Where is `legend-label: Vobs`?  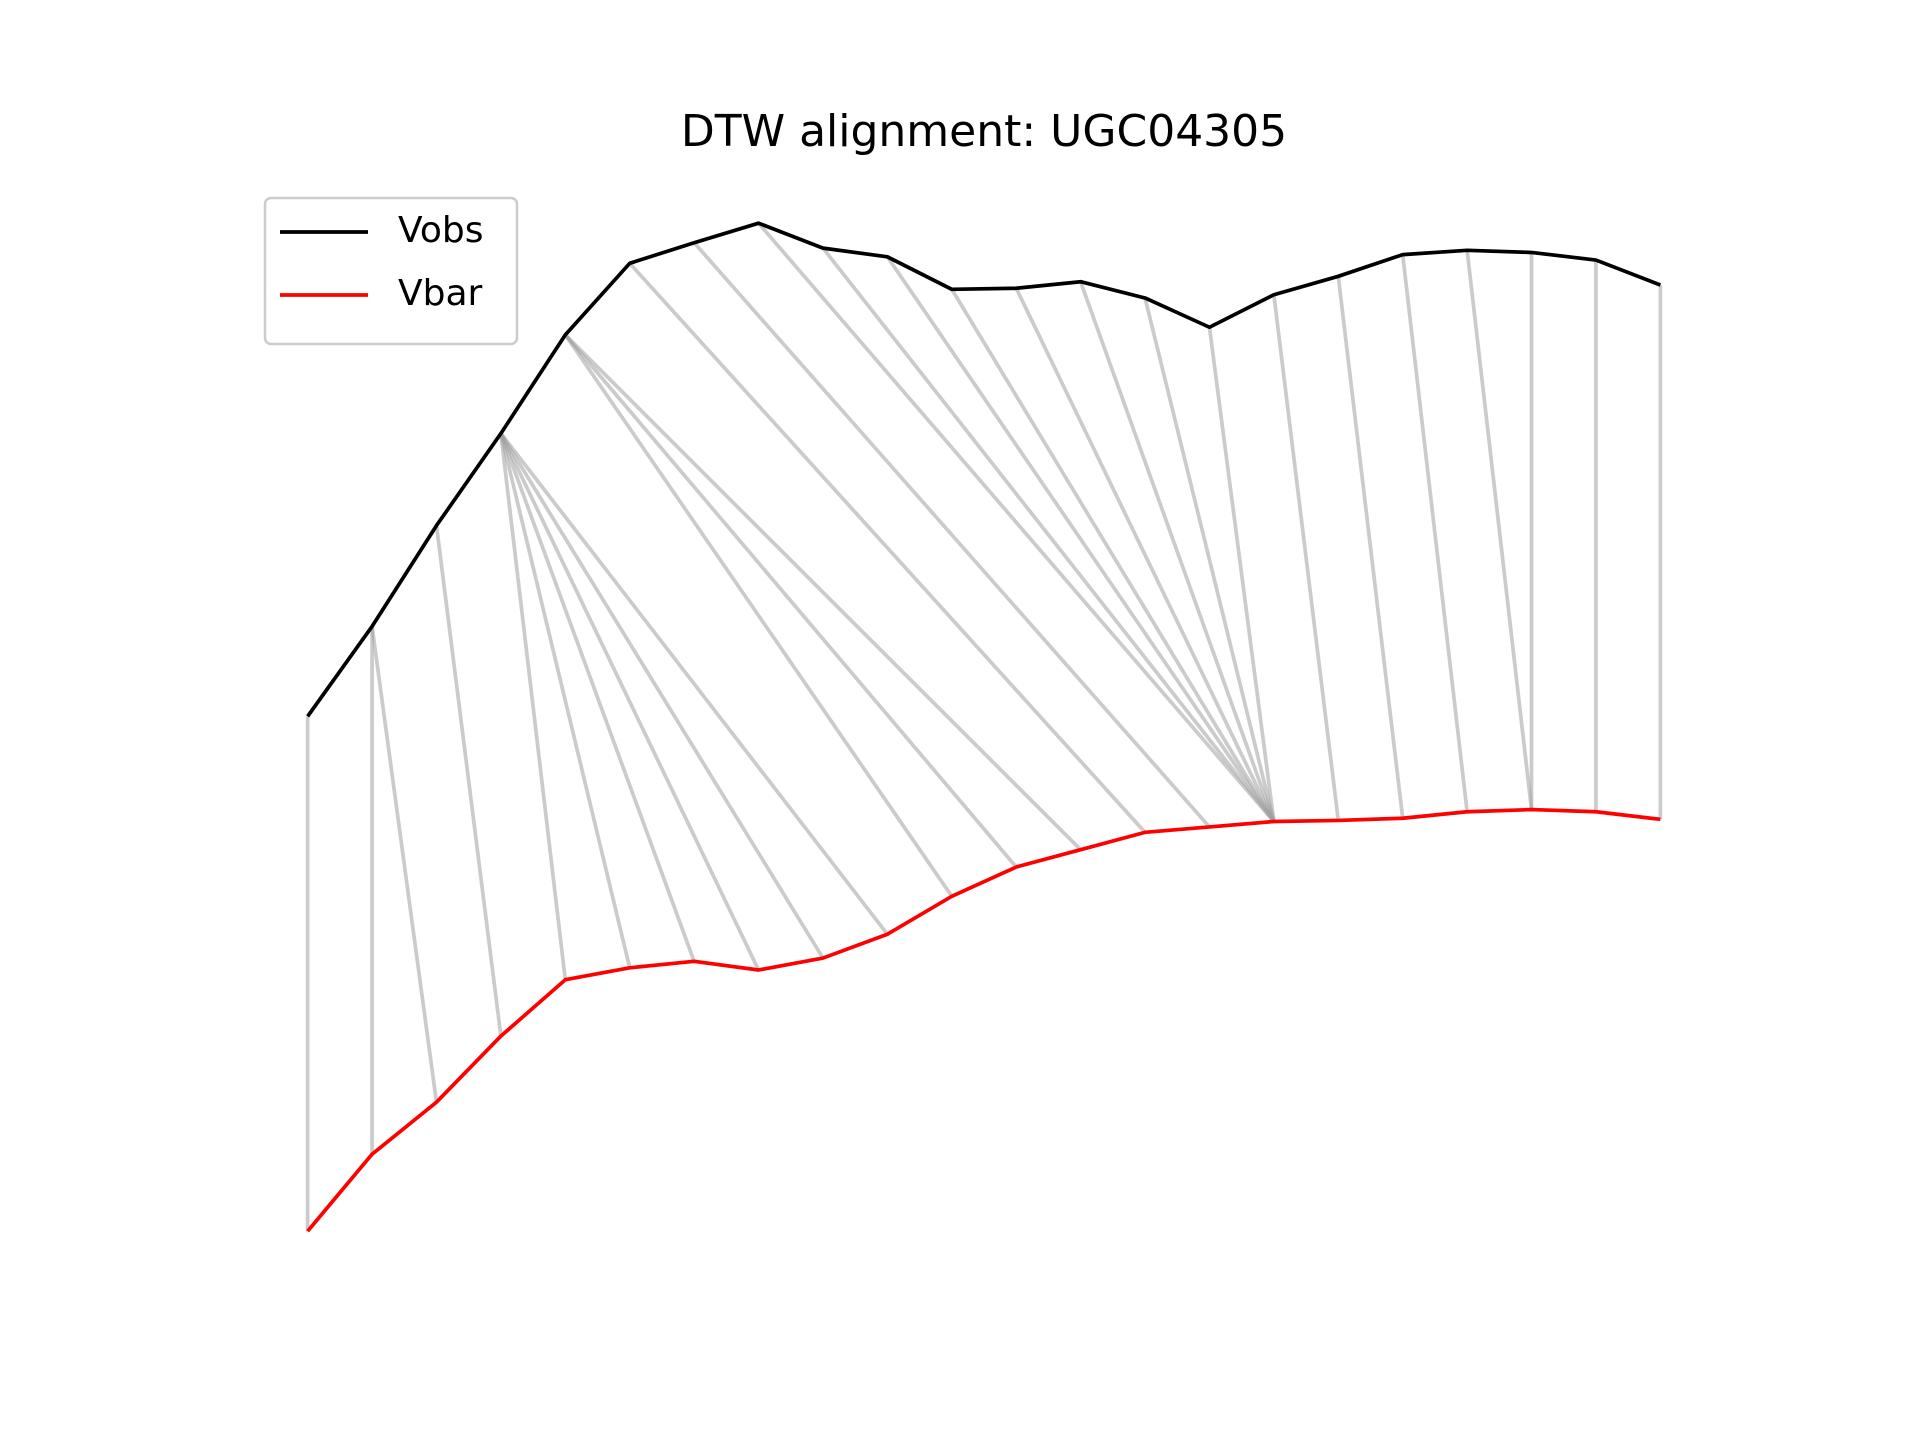
legend-label: Vobs is located at coordinates (440, 230).